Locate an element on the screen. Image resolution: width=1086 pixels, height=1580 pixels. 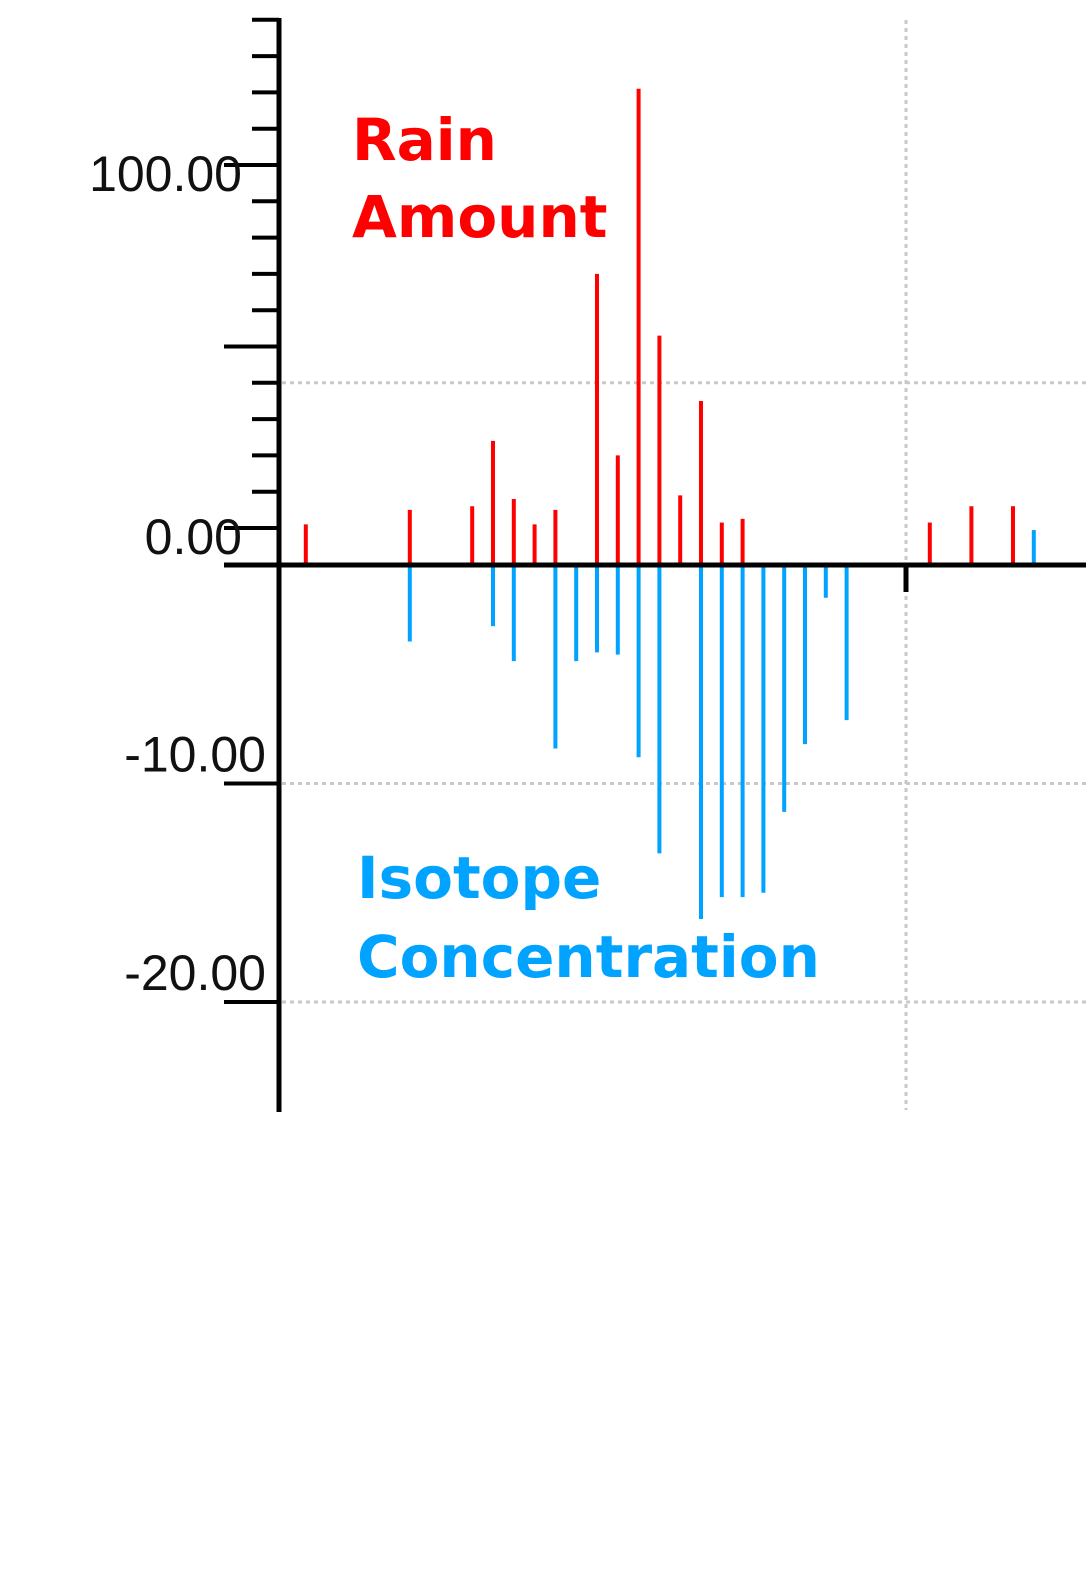
isotope-series-label: Isotope Concentration is located at coordinates (588, 917).